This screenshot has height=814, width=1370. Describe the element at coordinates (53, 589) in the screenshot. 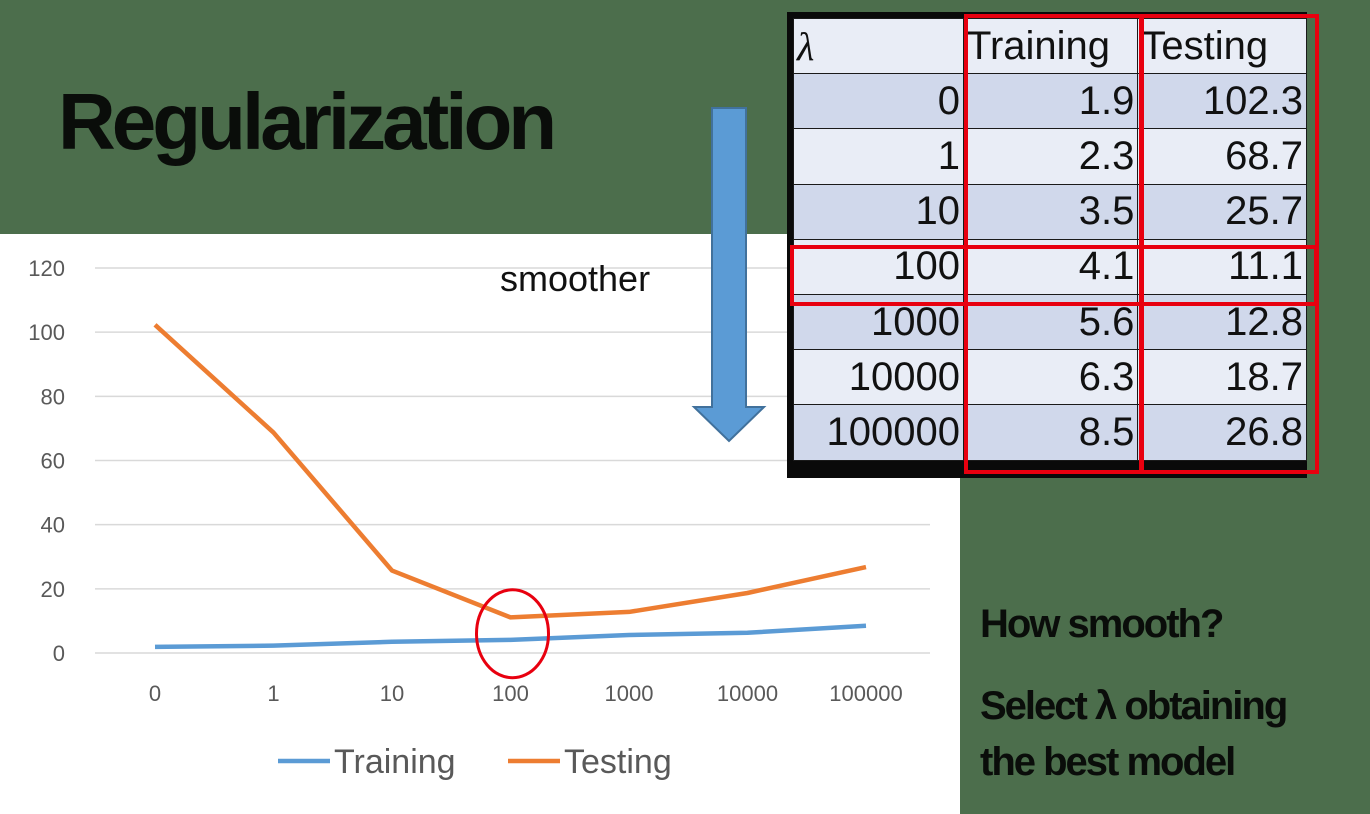

I see `y-tick-label: 20` at that location.